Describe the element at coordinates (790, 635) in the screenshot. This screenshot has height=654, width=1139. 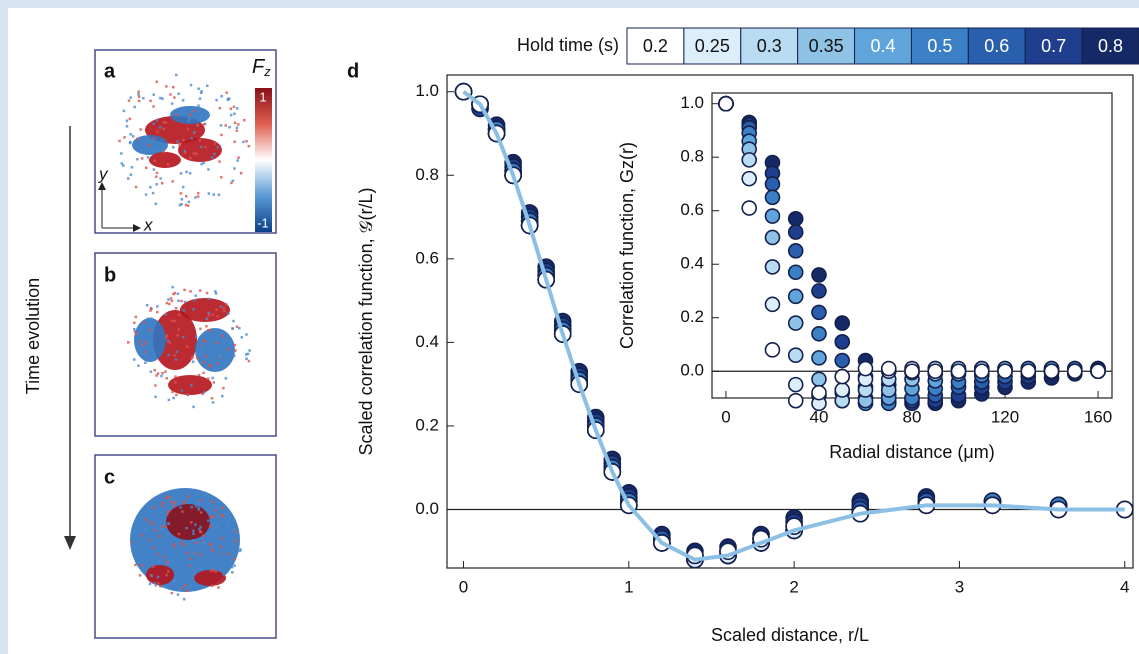
I see `x-axis-label: Scaled distance, r/L` at that location.